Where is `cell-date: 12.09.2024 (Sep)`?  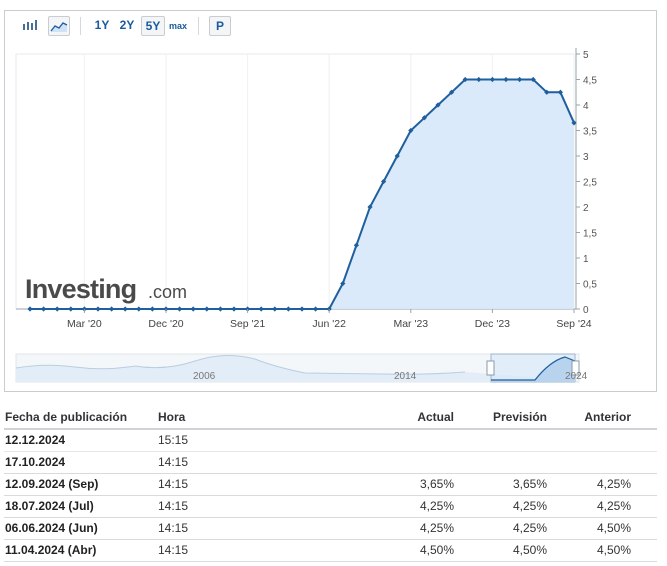 cell-date: 12.09.2024 (Sep) is located at coordinates (52, 484).